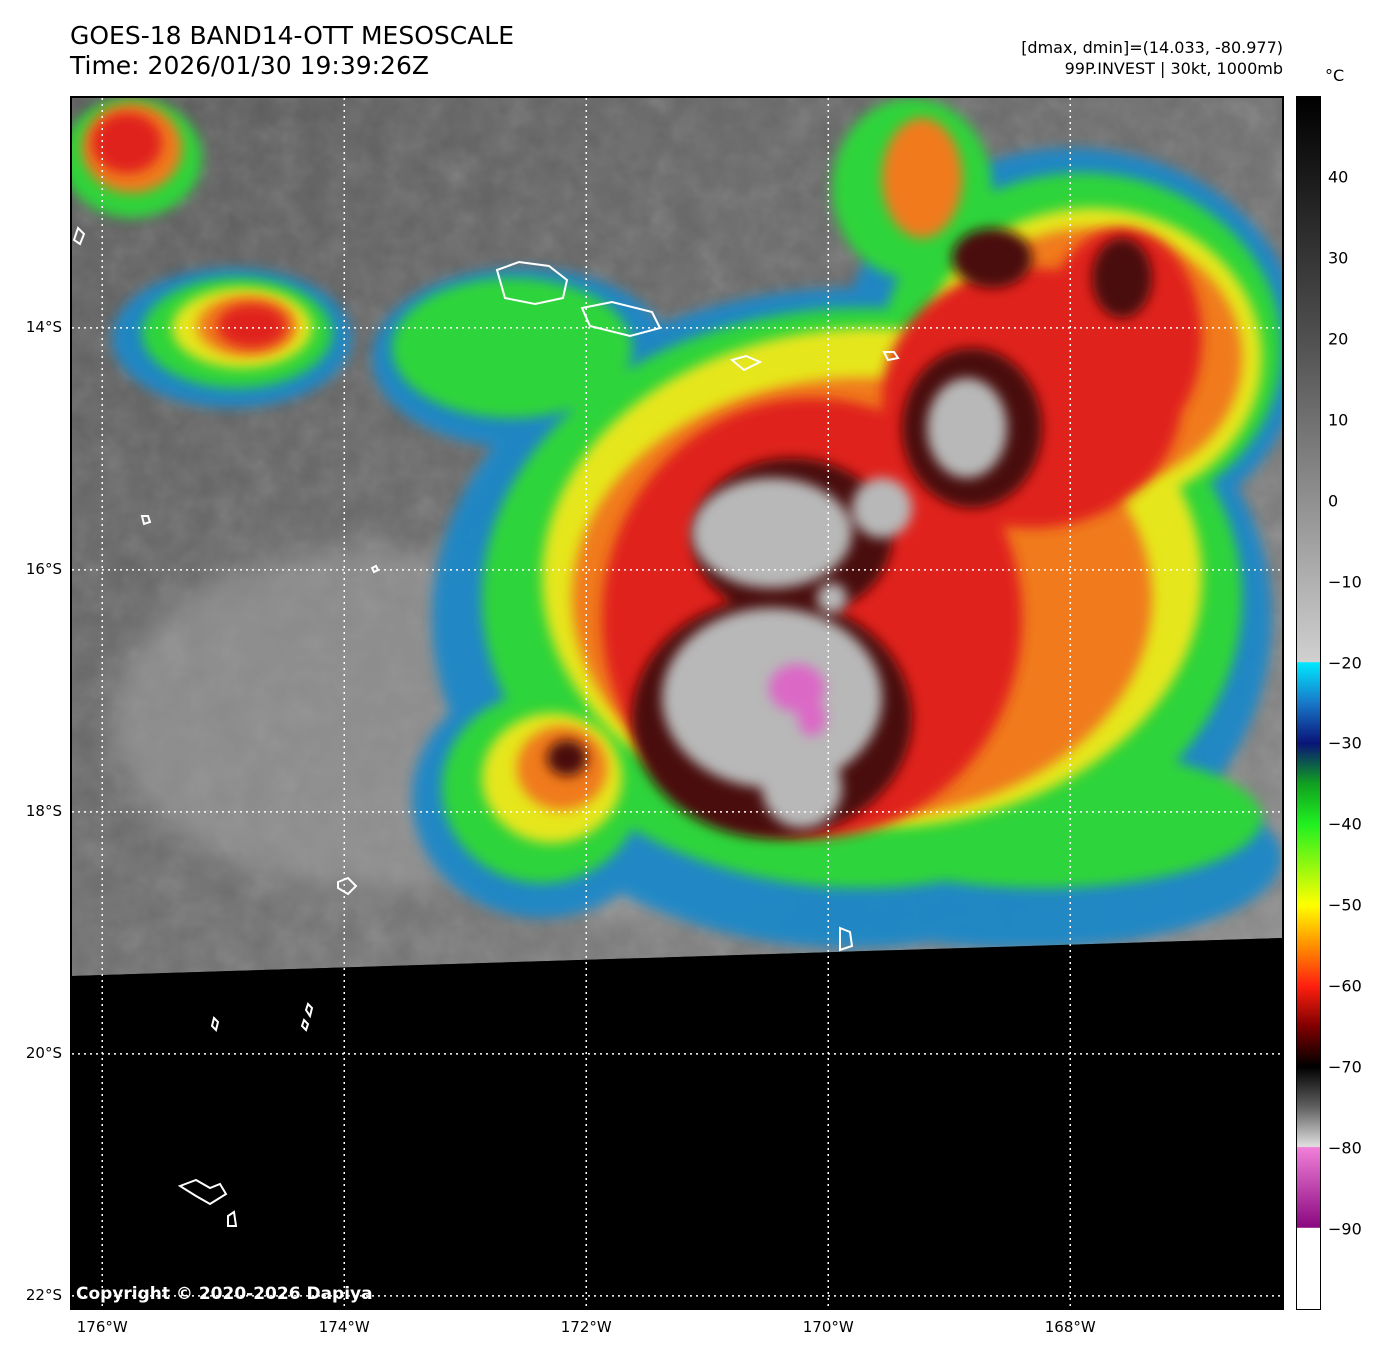  What do you see at coordinates (1152, 47) in the screenshot?
I see `data-range-info: [dmax, dmin]=(14.033, -80.977)` at bounding box center [1152, 47].